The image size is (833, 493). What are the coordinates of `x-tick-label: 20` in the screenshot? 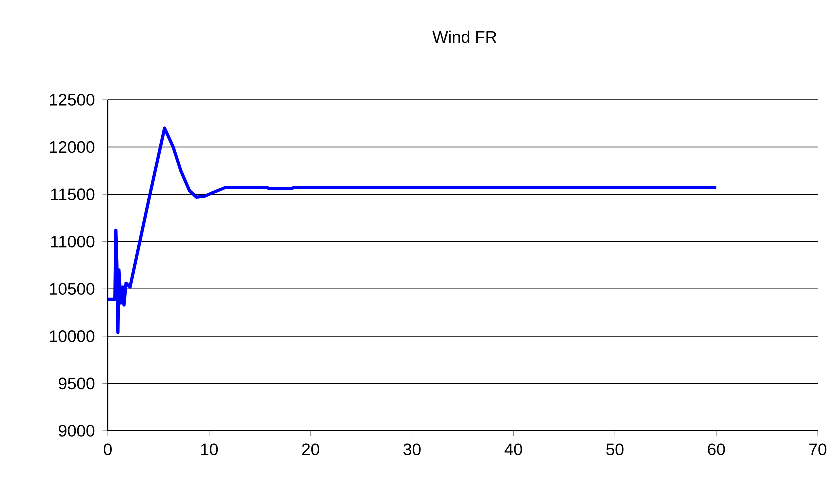 It's located at (311, 450).